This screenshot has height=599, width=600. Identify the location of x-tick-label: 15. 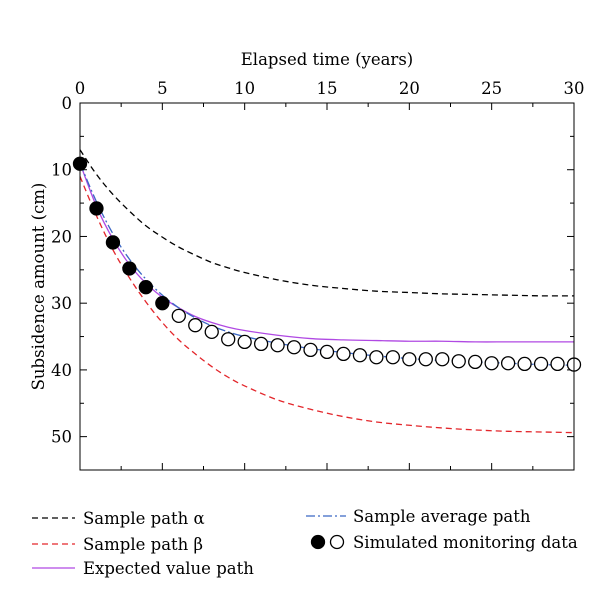
(327, 88).